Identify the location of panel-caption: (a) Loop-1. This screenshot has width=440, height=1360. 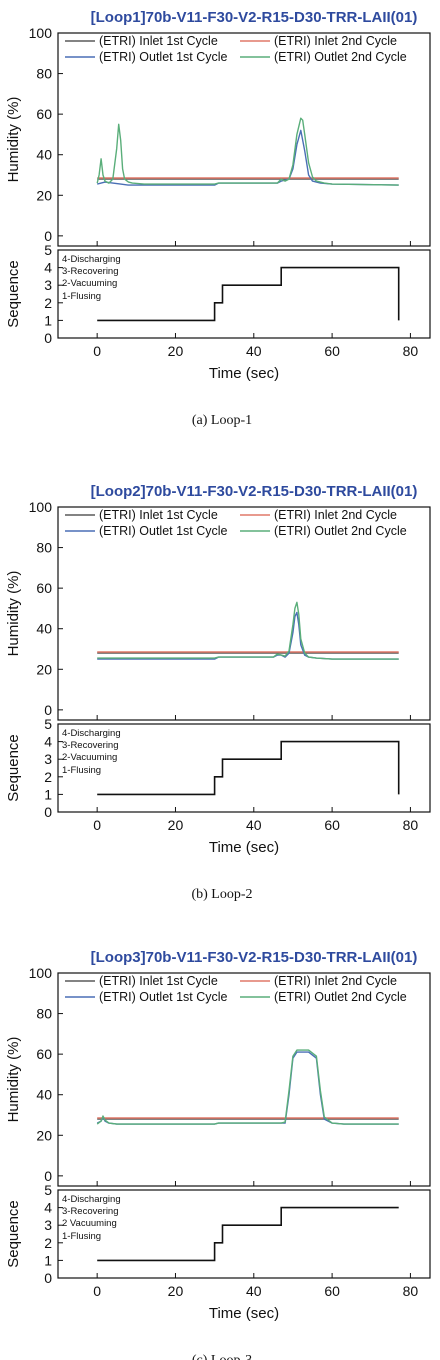
(222, 420).